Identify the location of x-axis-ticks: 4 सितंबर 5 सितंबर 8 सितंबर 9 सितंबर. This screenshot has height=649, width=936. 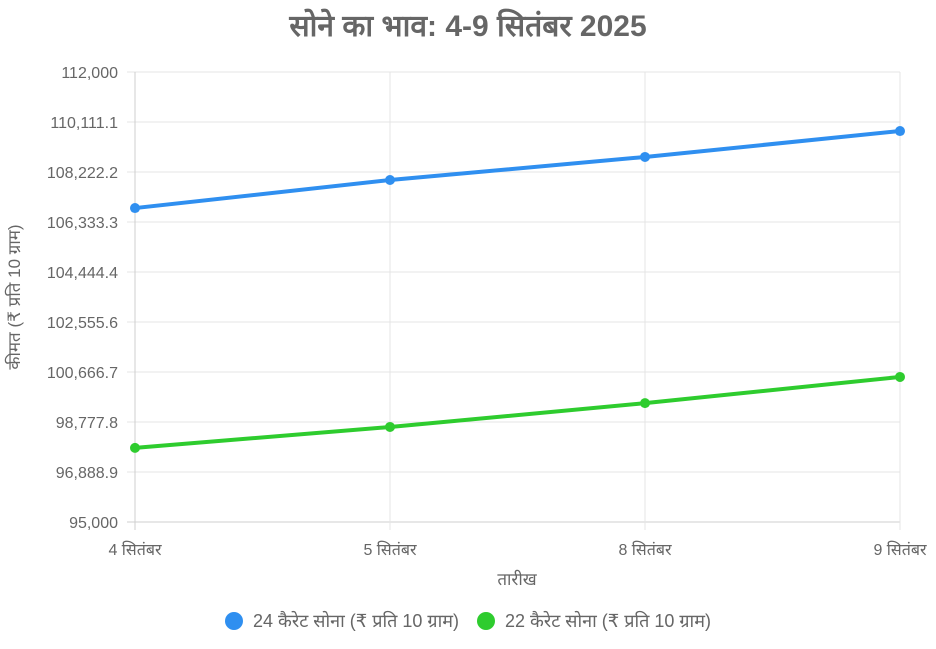
(517, 549).